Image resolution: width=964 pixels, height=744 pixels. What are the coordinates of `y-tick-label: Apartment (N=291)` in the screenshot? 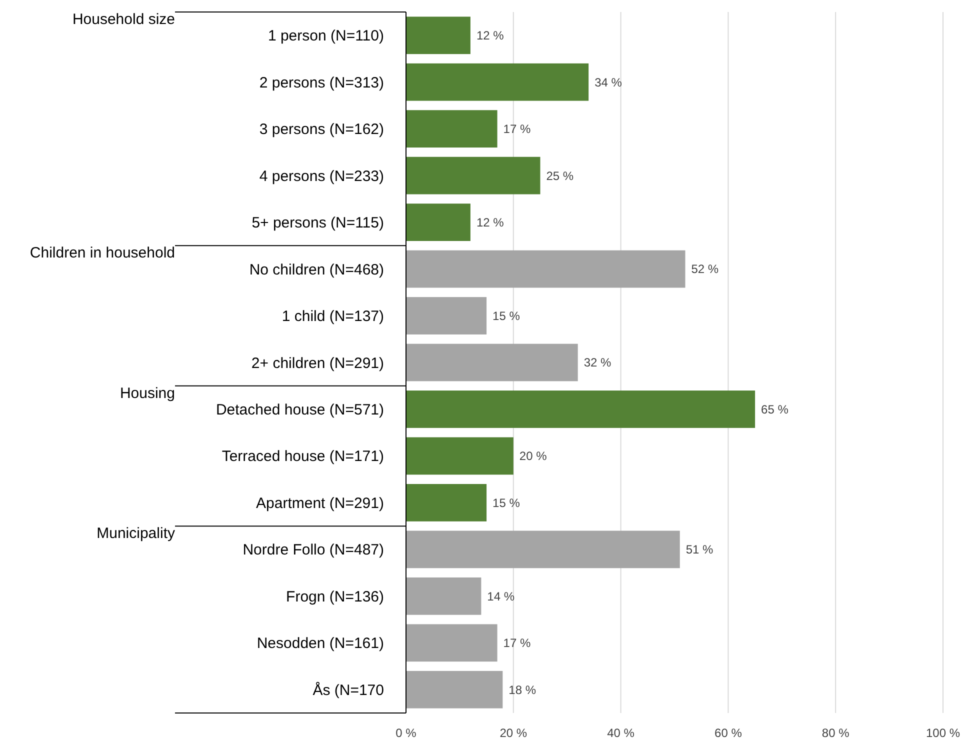 It's located at (320, 503).